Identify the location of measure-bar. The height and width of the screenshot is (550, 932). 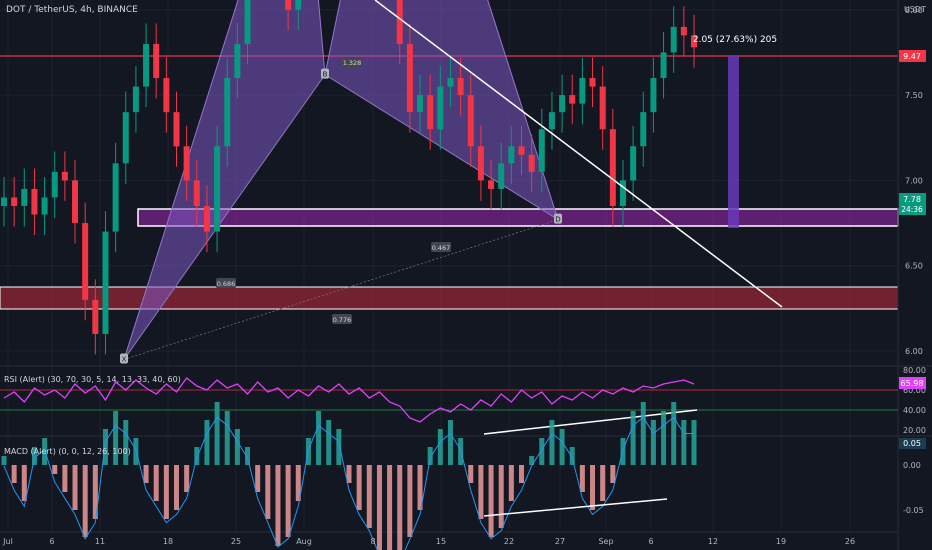
(733, 142).